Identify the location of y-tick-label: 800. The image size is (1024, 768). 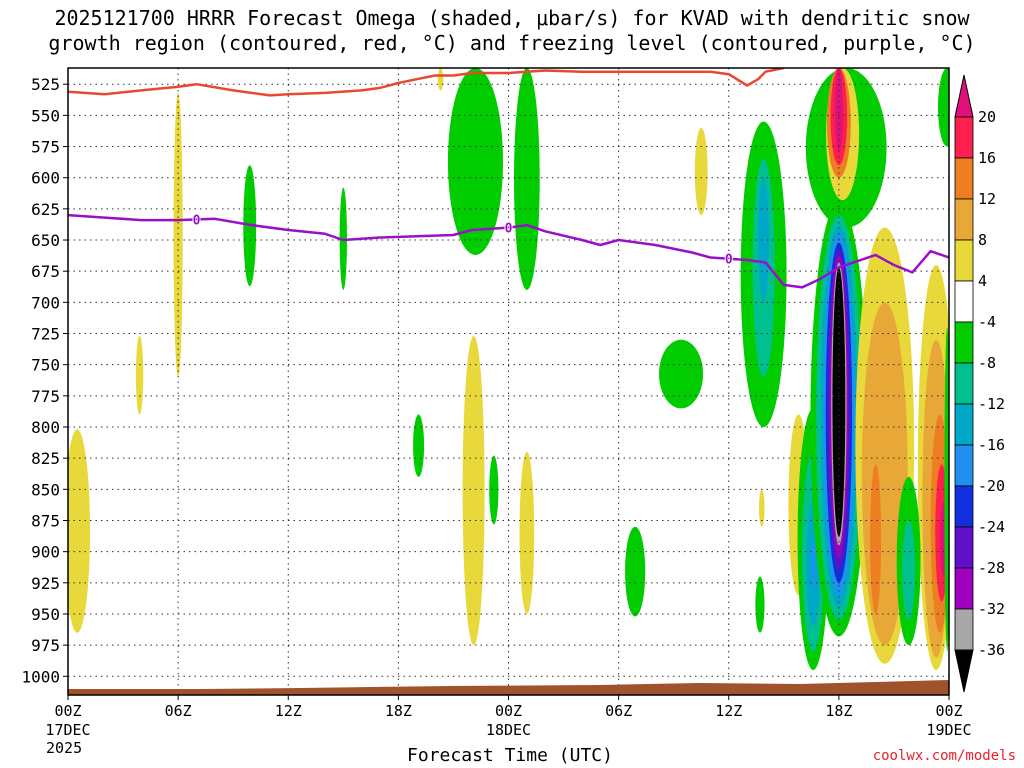
(45, 427).